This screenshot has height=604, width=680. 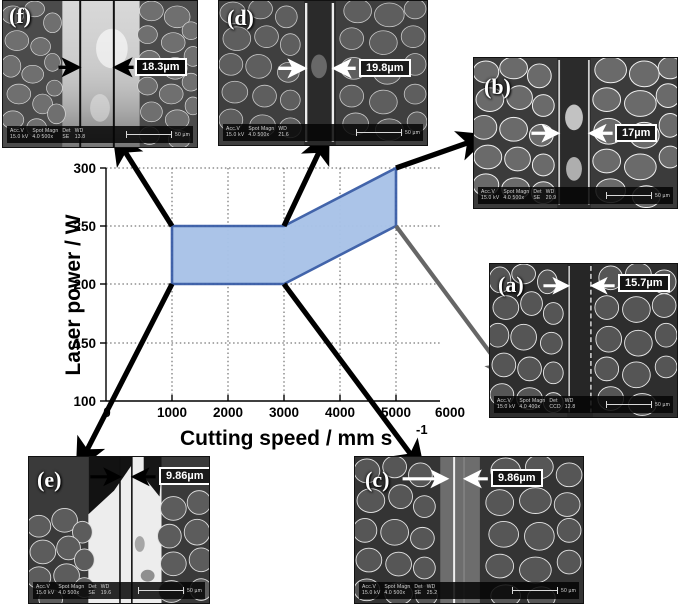 I want to click on panel-label-c: (c), so click(x=377, y=479).